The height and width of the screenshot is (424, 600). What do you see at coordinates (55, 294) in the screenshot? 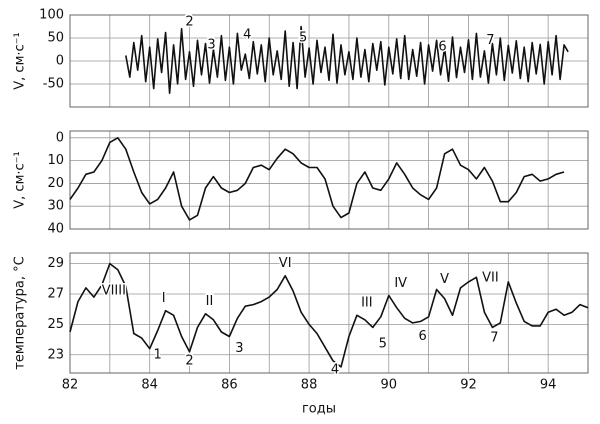
I see `y-tick-label: 27` at bounding box center [55, 294].